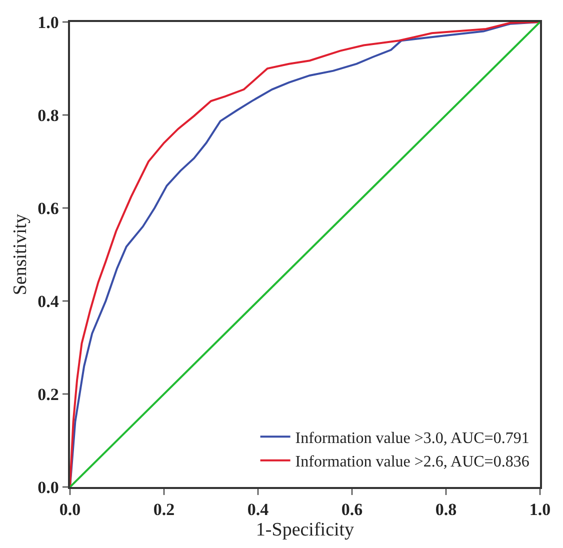  What do you see at coordinates (48, 394) in the screenshot?
I see `y-tick-label: 0.2` at bounding box center [48, 394].